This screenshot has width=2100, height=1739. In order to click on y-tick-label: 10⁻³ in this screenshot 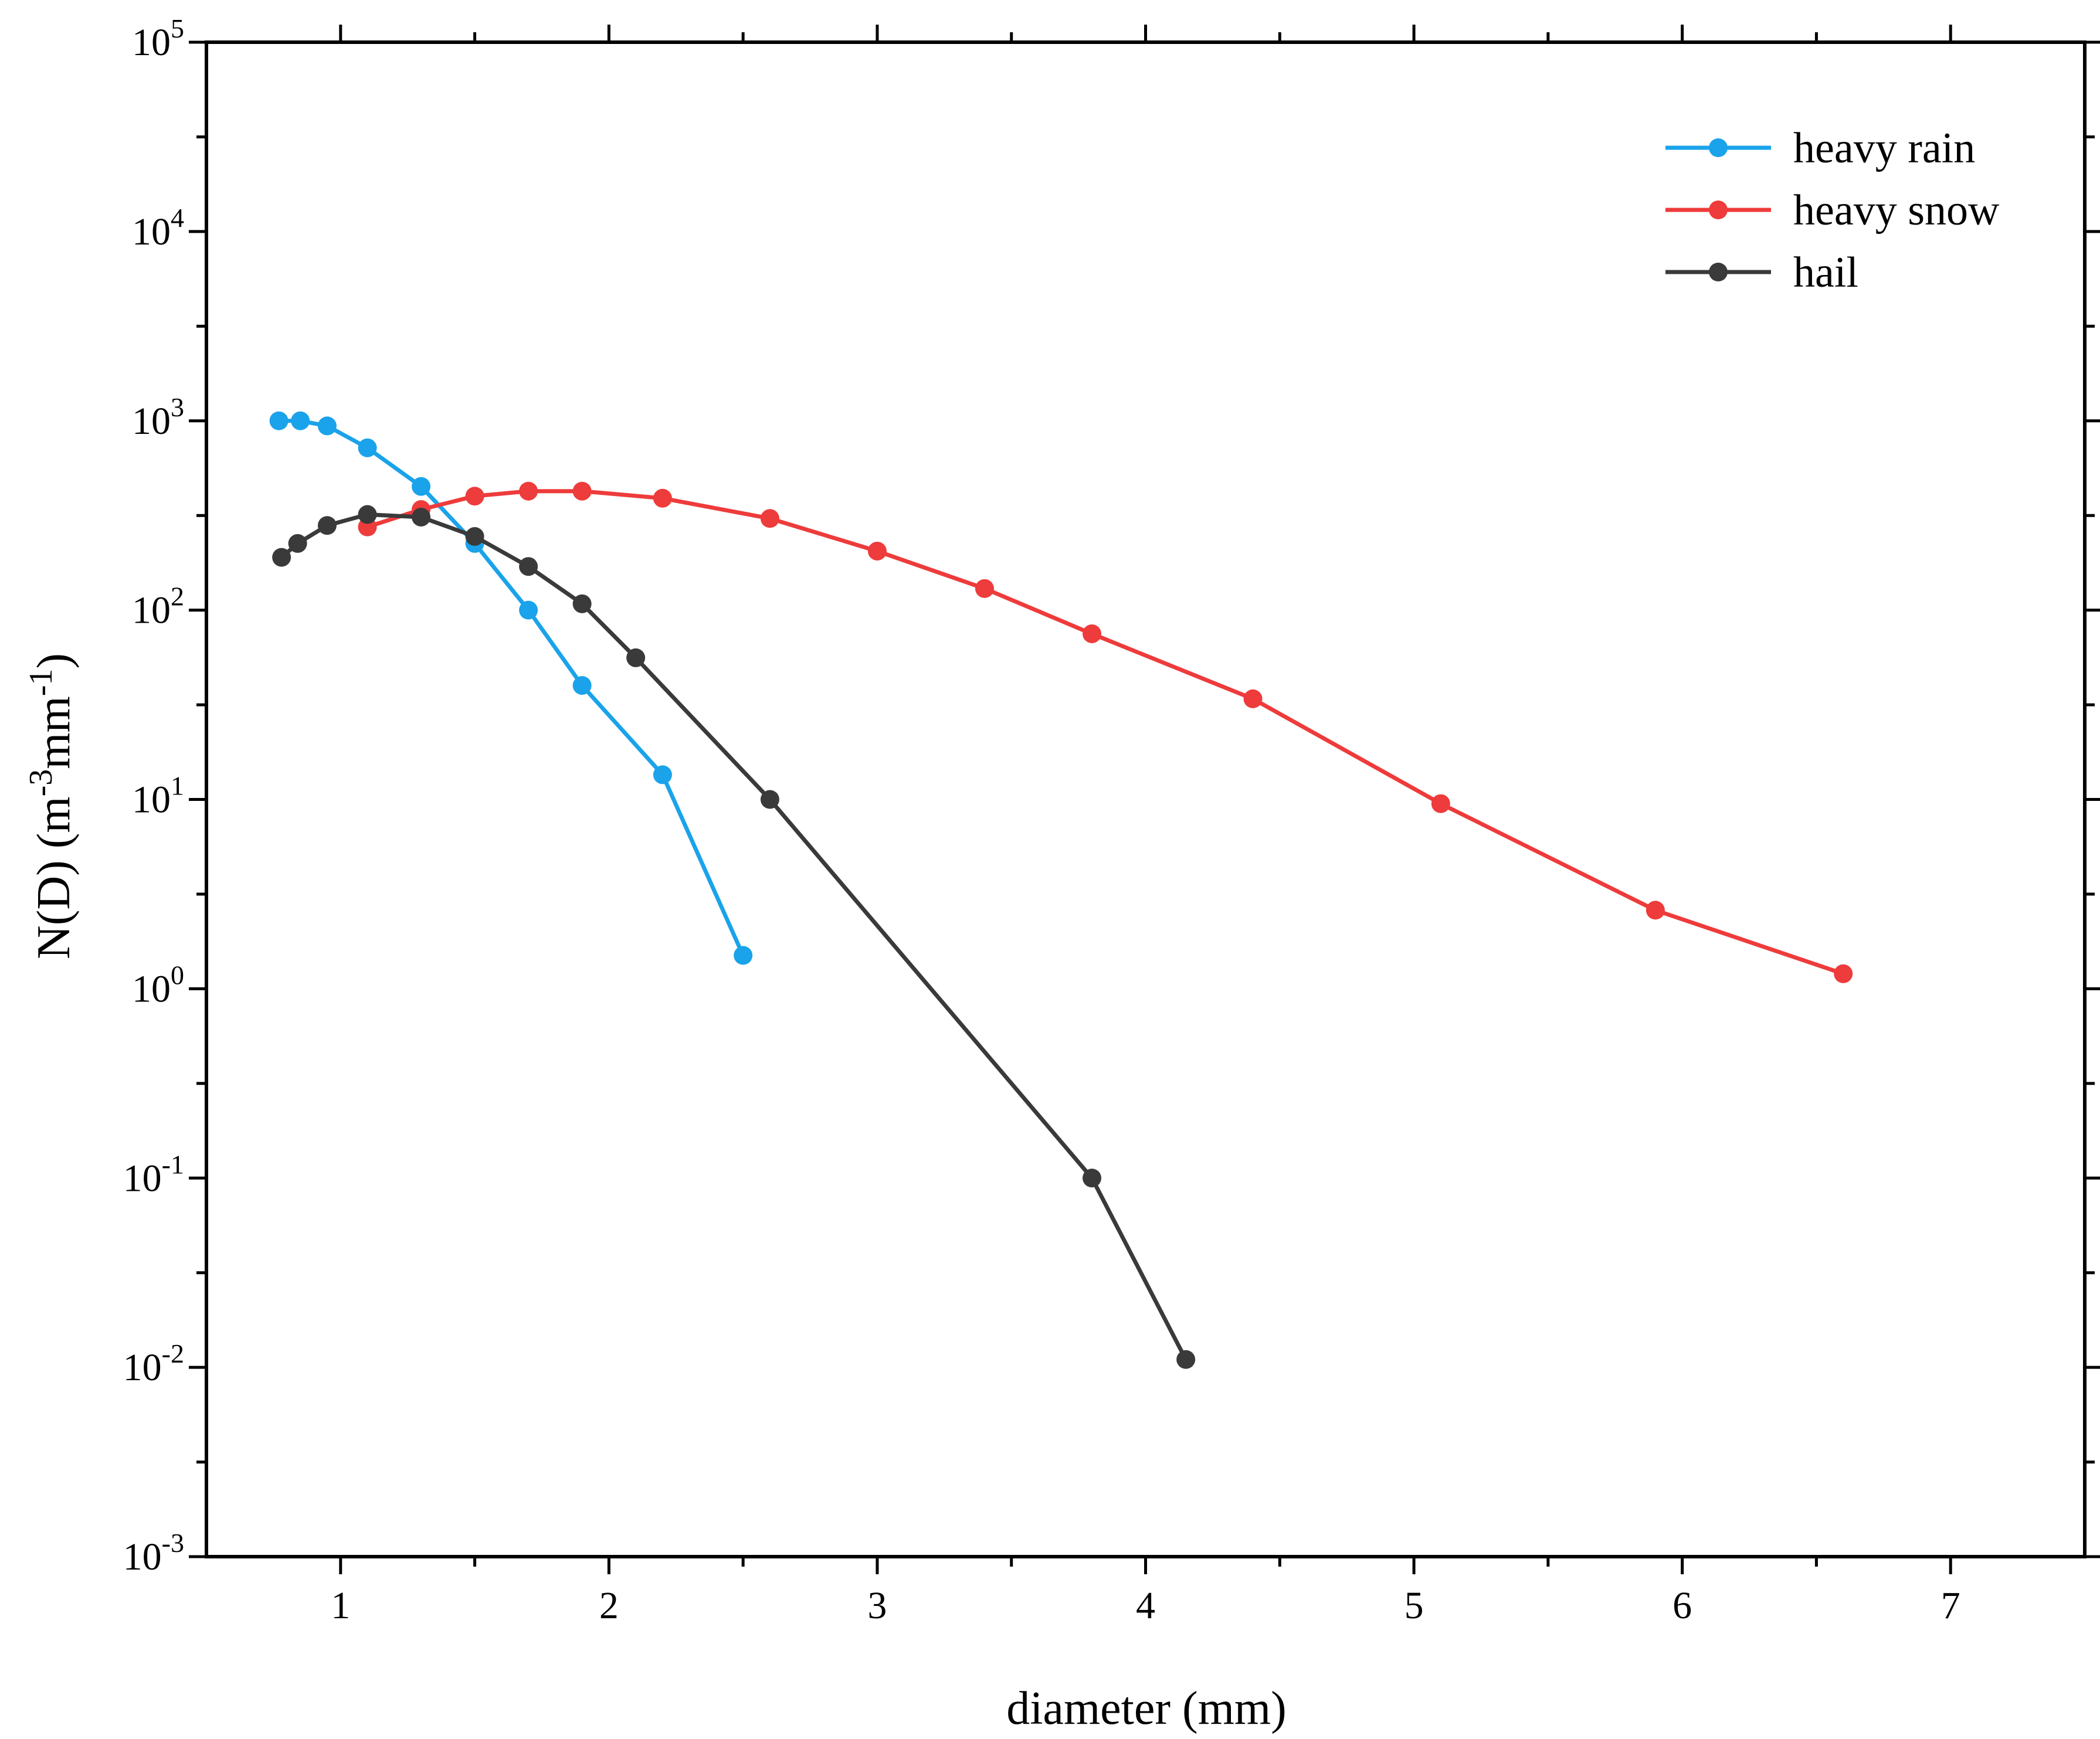, I will do `click(153, 1553)`.